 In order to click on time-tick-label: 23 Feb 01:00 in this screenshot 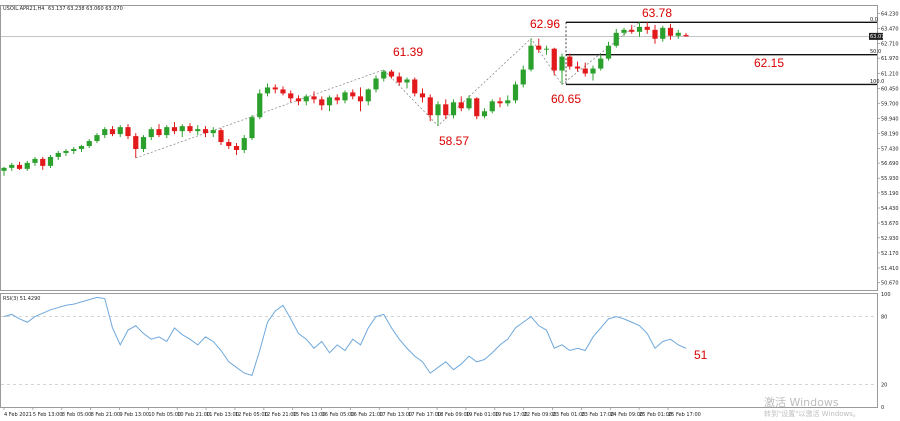, I will do `click(569, 415)`.